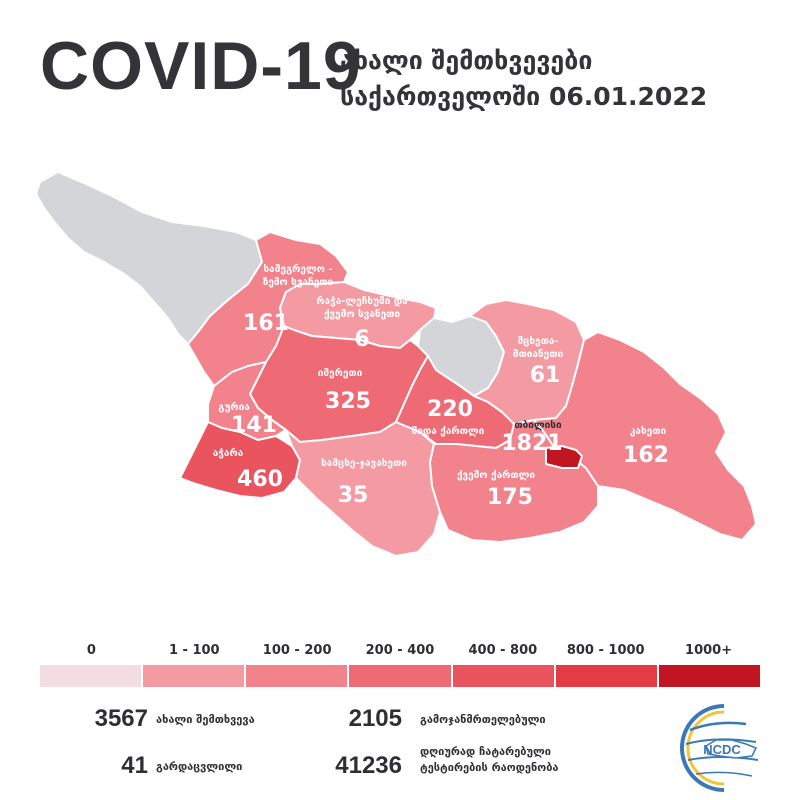  What do you see at coordinates (648, 431) in the screenshot?
I see `region-name-kakheti: კახეთი` at bounding box center [648, 431].